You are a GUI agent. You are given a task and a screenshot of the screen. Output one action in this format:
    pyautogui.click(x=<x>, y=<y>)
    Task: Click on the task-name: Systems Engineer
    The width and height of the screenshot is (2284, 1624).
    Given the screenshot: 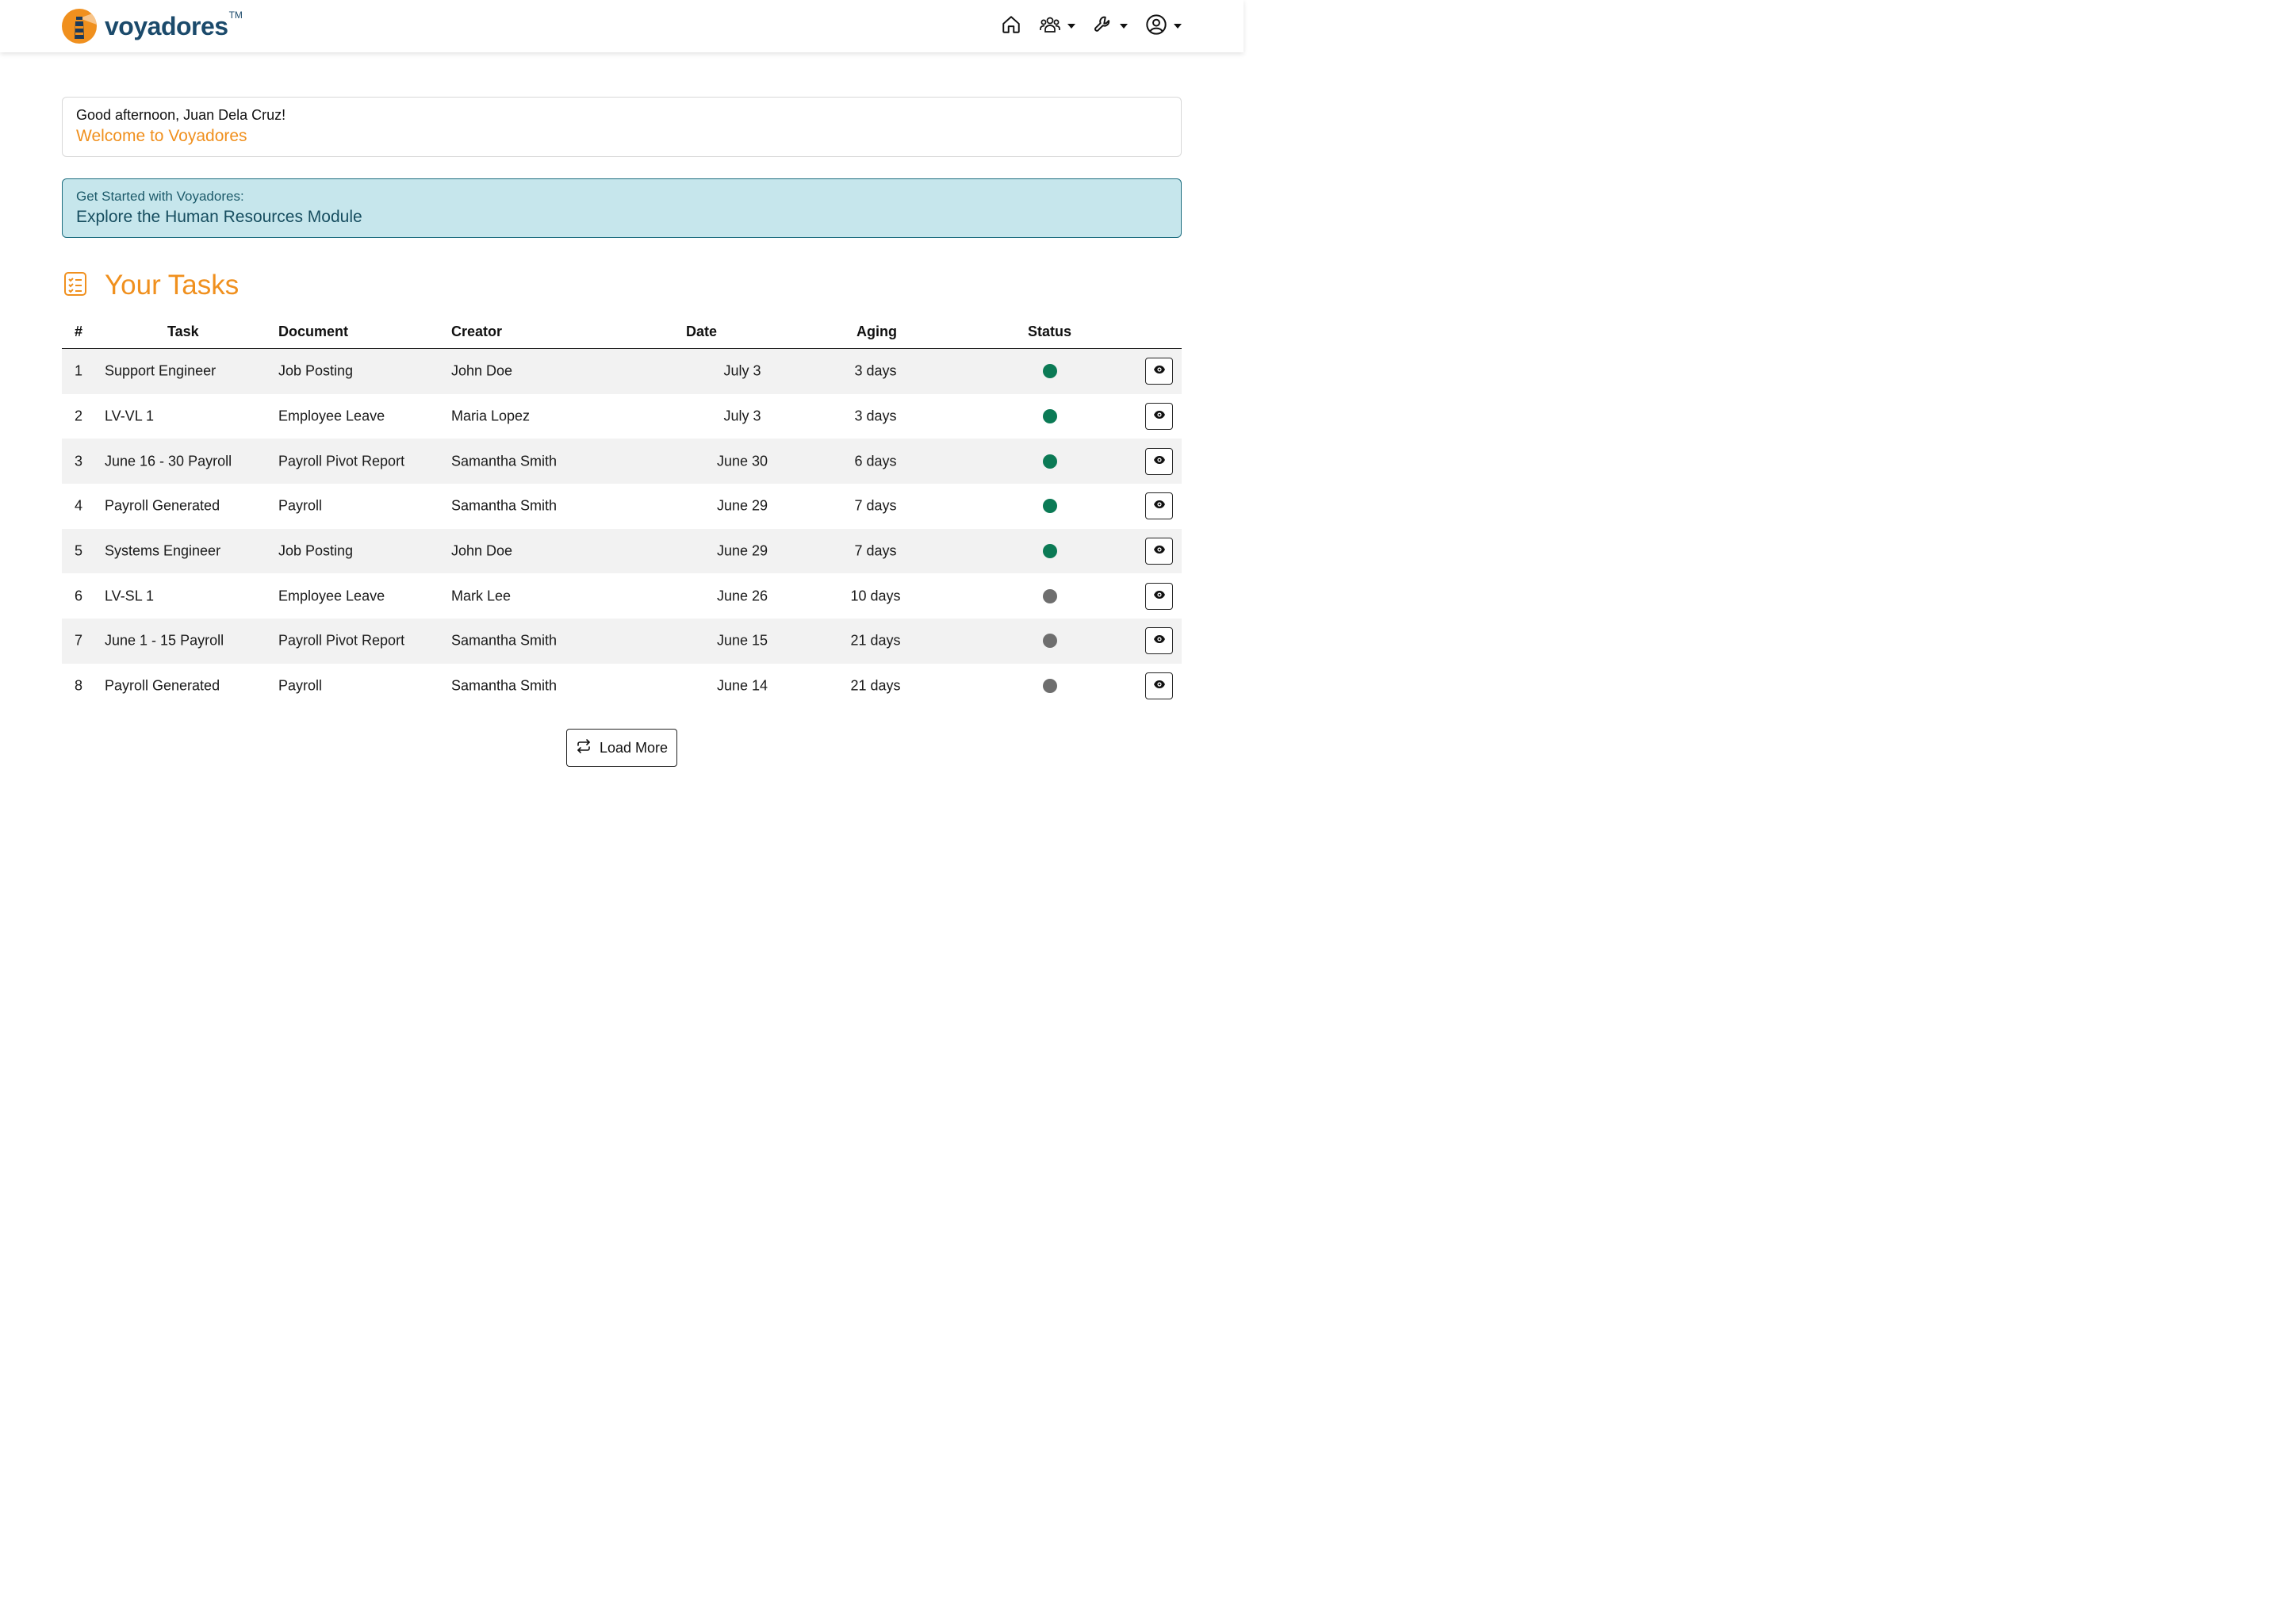 What is the action you would take?
    pyautogui.click(x=163, y=550)
    